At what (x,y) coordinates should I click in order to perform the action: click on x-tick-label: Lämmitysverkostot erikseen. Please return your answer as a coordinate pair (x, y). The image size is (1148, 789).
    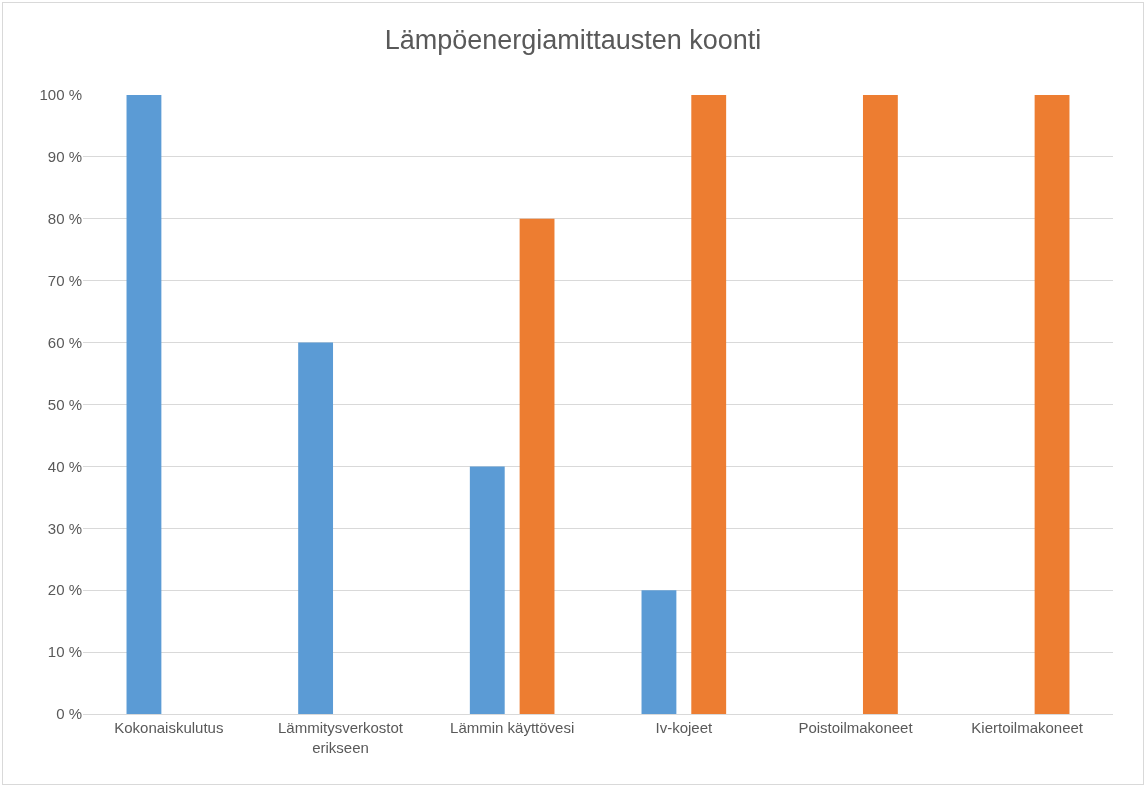
    Looking at the image, I should click on (340, 737).